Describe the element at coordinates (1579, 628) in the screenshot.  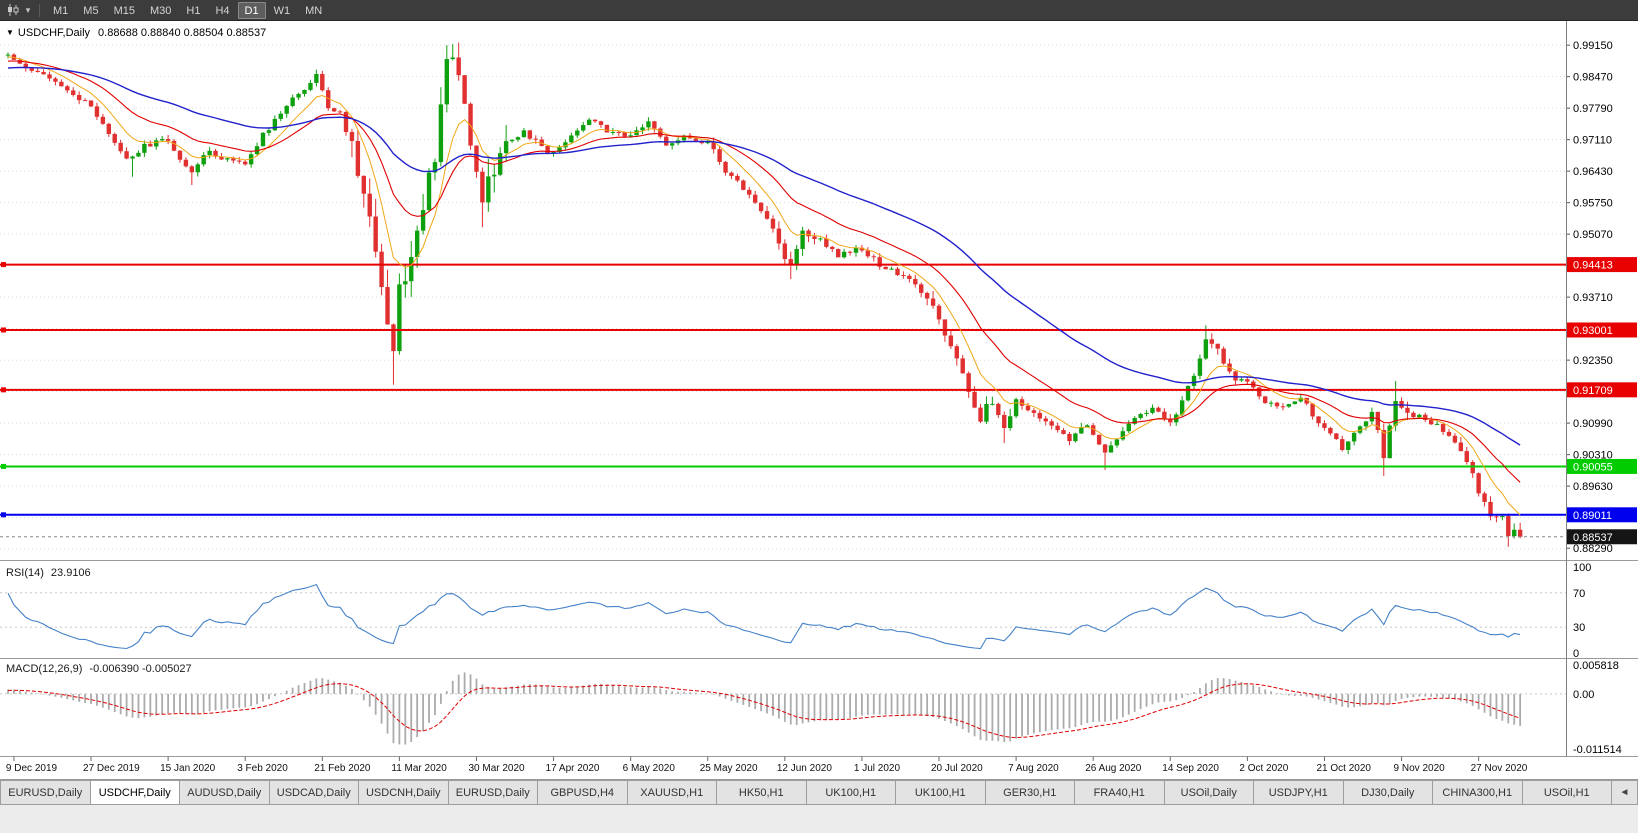
I see `svg-text: 30` at that location.